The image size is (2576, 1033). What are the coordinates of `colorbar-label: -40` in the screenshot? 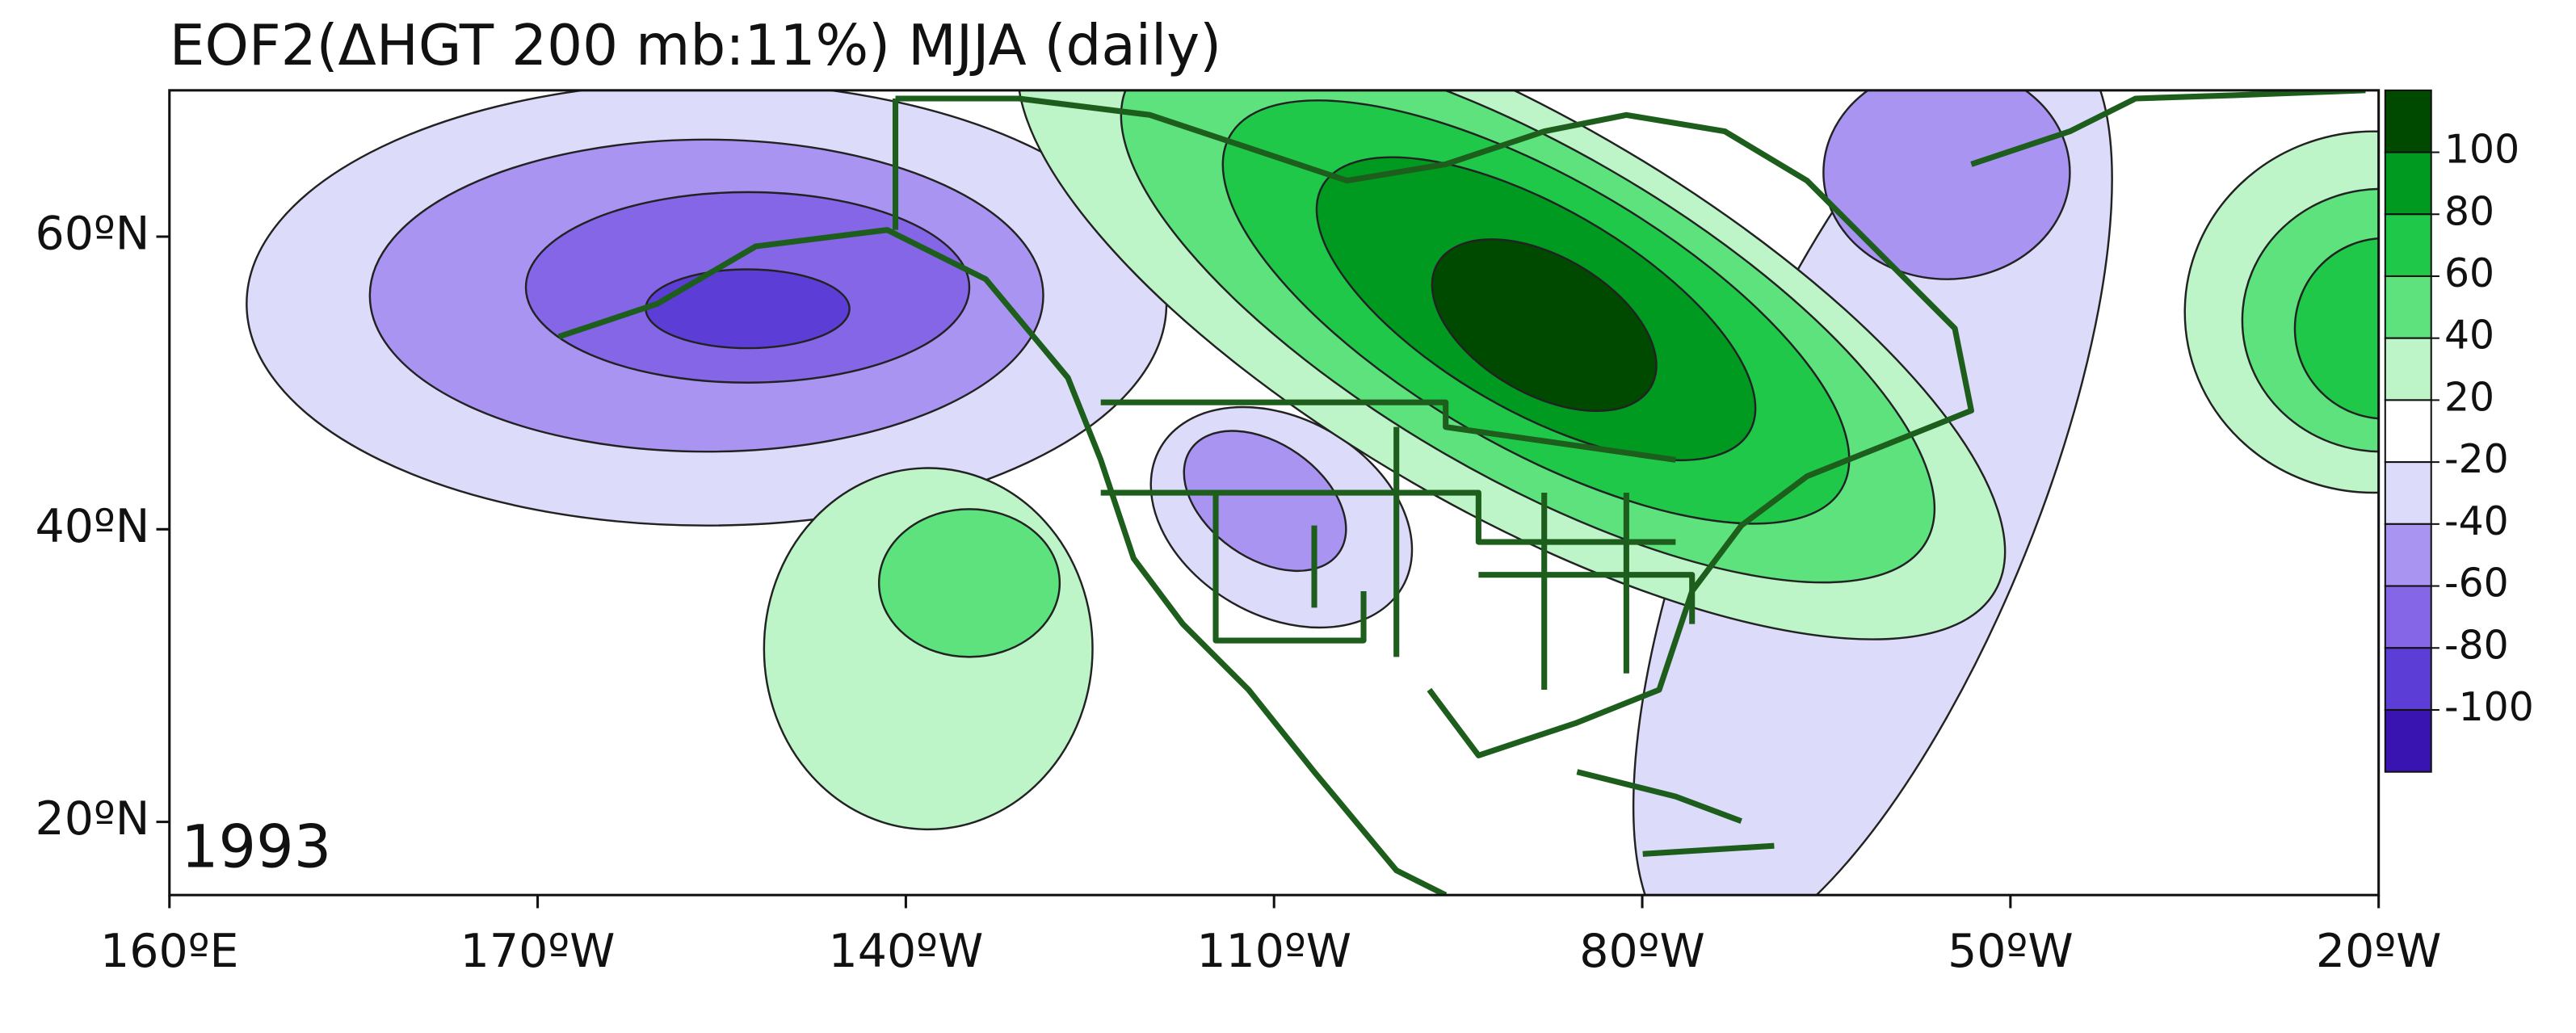 It's located at (2476, 521).